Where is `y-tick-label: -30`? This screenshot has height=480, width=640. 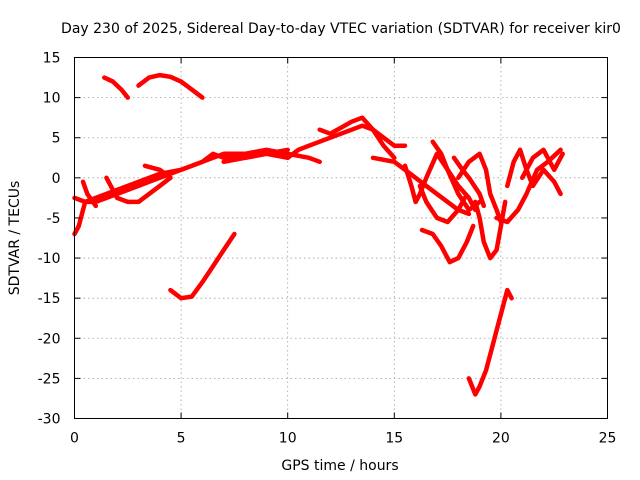
y-tick-label: -30 is located at coordinates (49, 420).